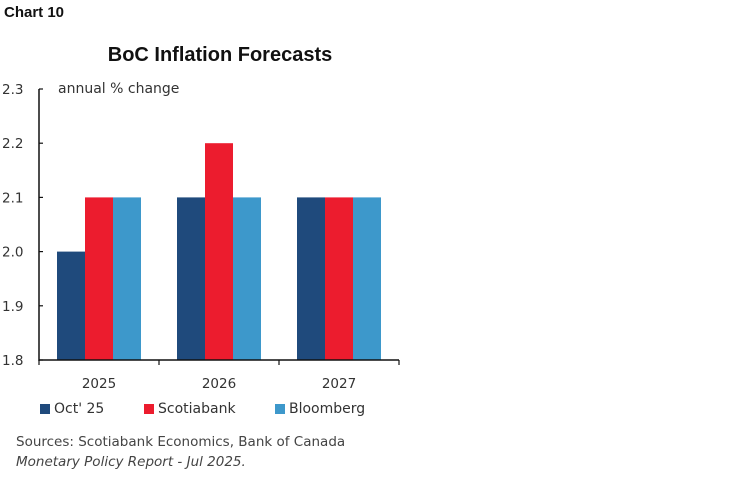 Image resolution: width=749 pixels, height=482 pixels. Describe the element at coordinates (34, 12) in the screenshot. I see `chart-number: Chart 10` at that location.